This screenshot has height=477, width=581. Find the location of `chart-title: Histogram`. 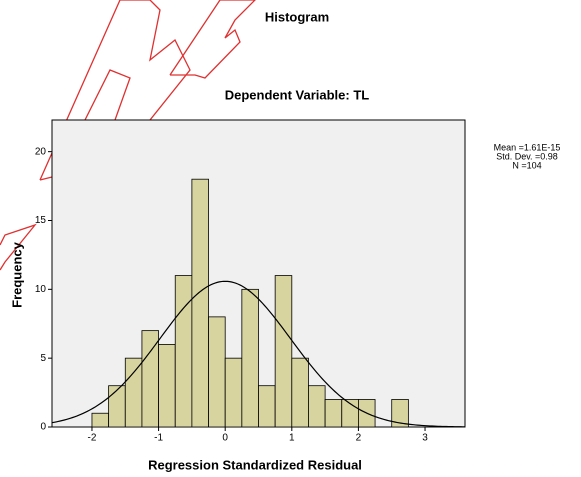

chart-title: Histogram is located at coordinates (297, 16).